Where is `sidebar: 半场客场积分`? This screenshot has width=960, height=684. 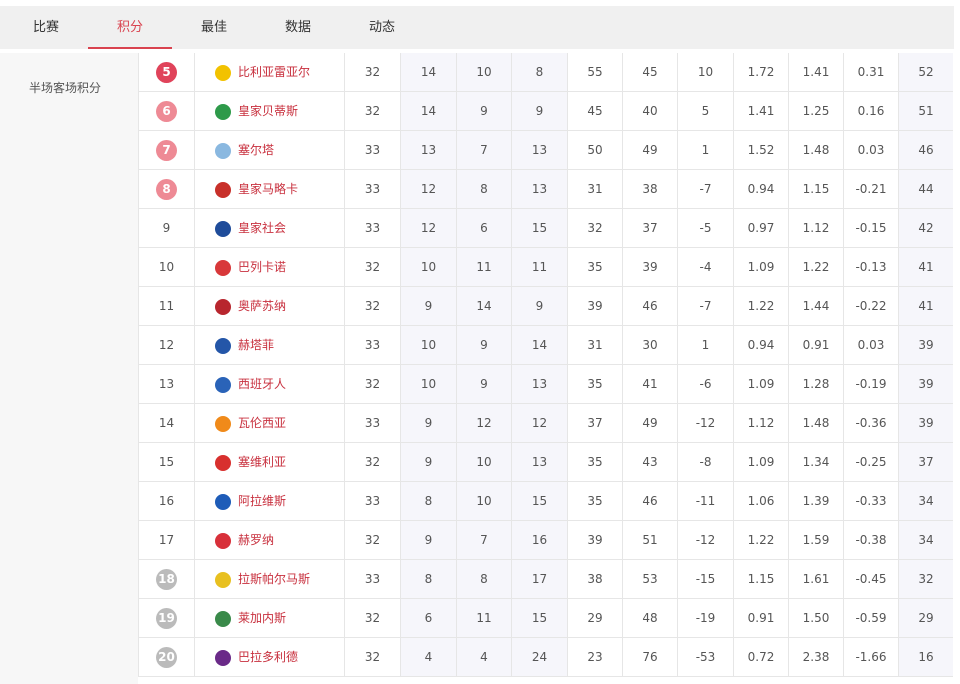 sidebar: 半场客场积分 is located at coordinates (69, 368).